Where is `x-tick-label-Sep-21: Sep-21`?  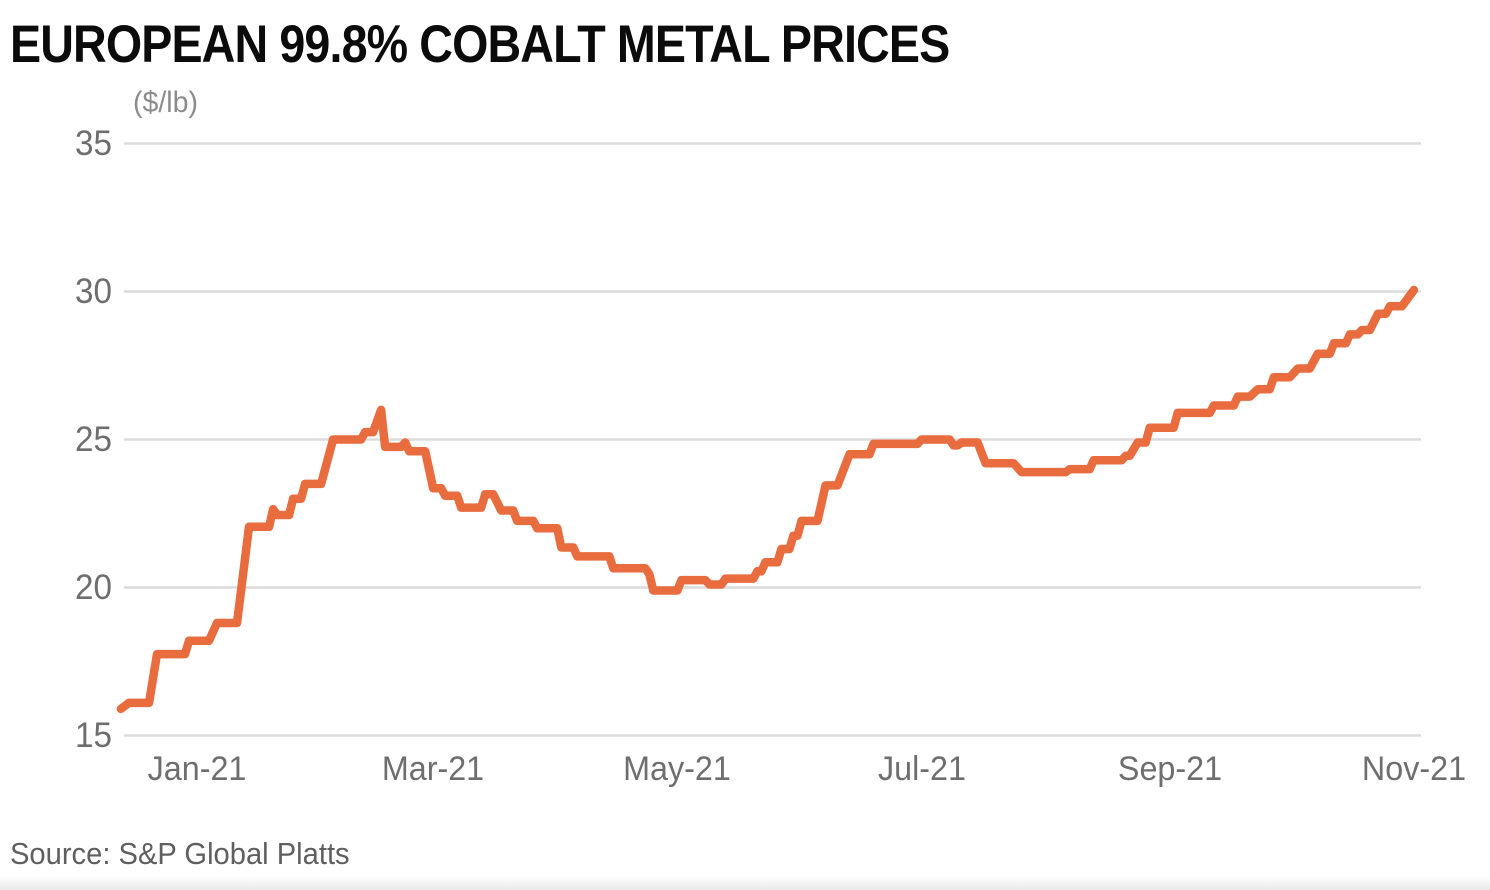 x-tick-label-Sep-21: Sep-21 is located at coordinates (1169, 769).